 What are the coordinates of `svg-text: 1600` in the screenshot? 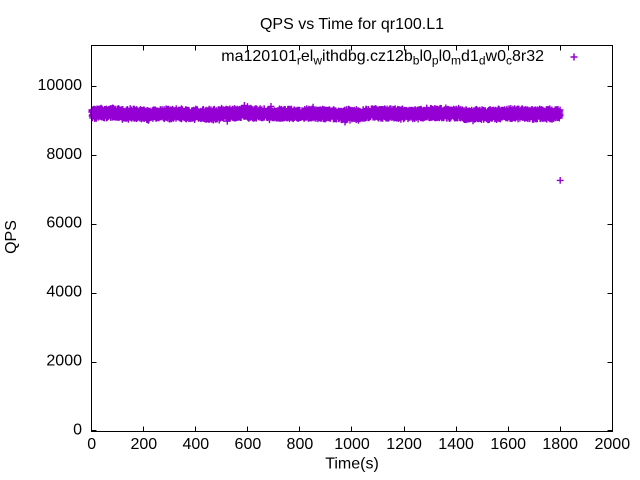 It's located at (508, 444).